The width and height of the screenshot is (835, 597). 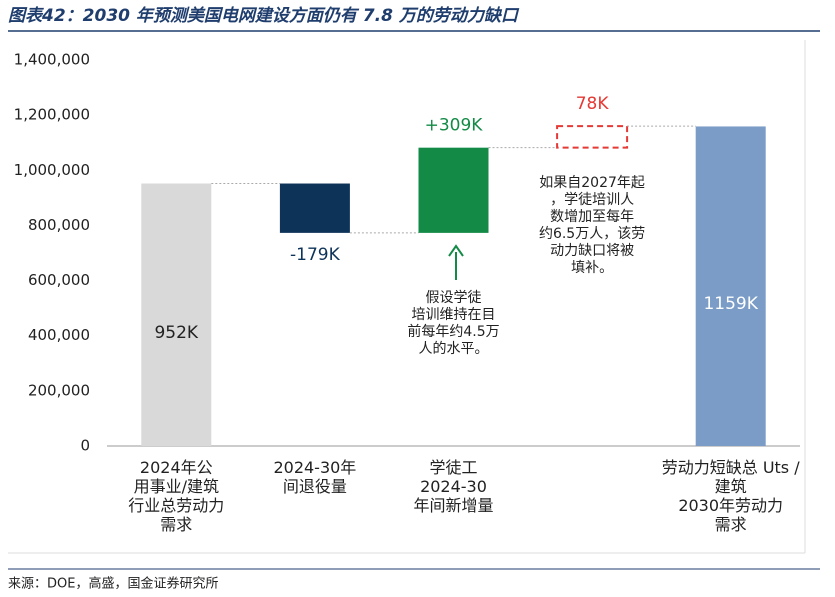 What do you see at coordinates (730, 496) in the screenshot?
I see `x-tick-label: 劳动力短缺总 Uts / 建筑 2030年劳动力 需求` at bounding box center [730, 496].